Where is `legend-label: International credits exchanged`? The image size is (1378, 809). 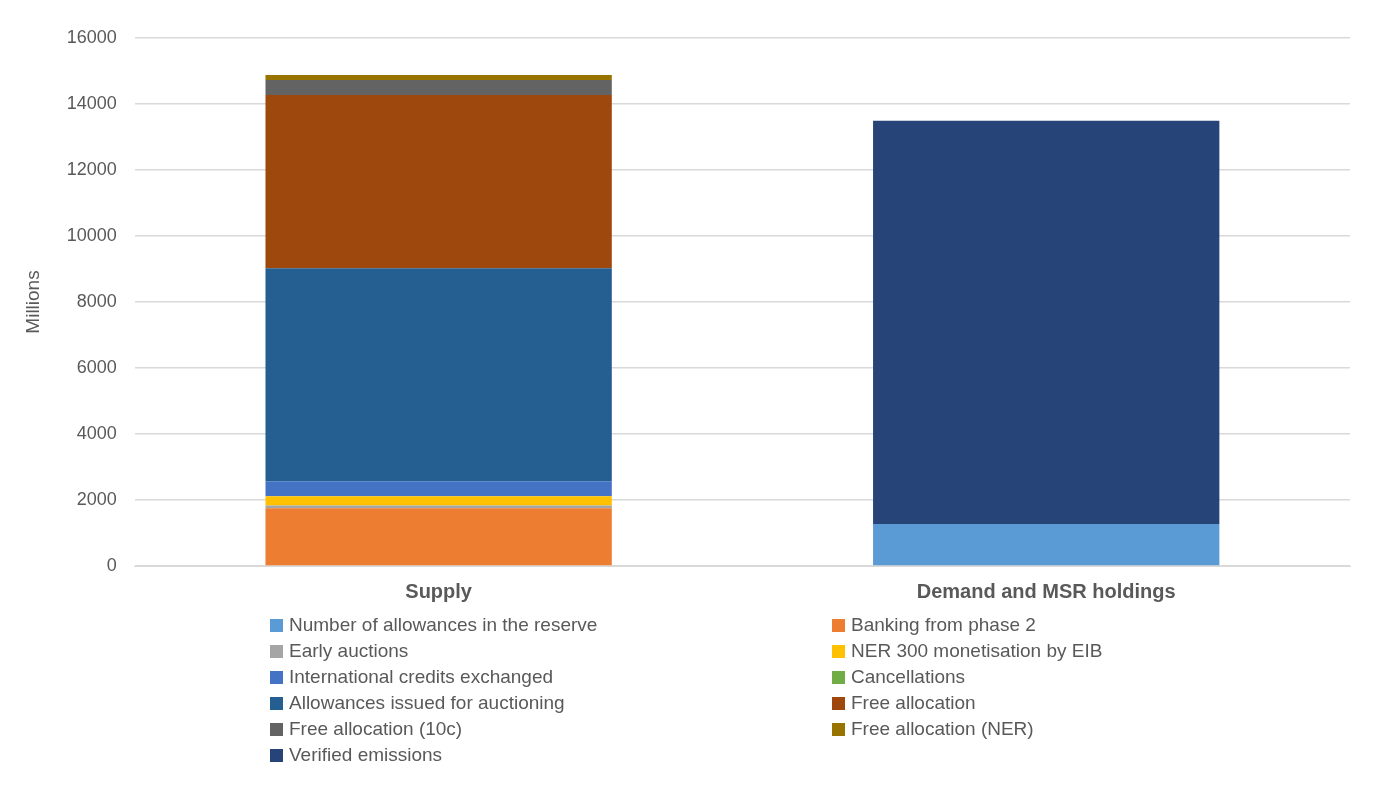 legend-label: International credits exchanged is located at coordinates (421, 677).